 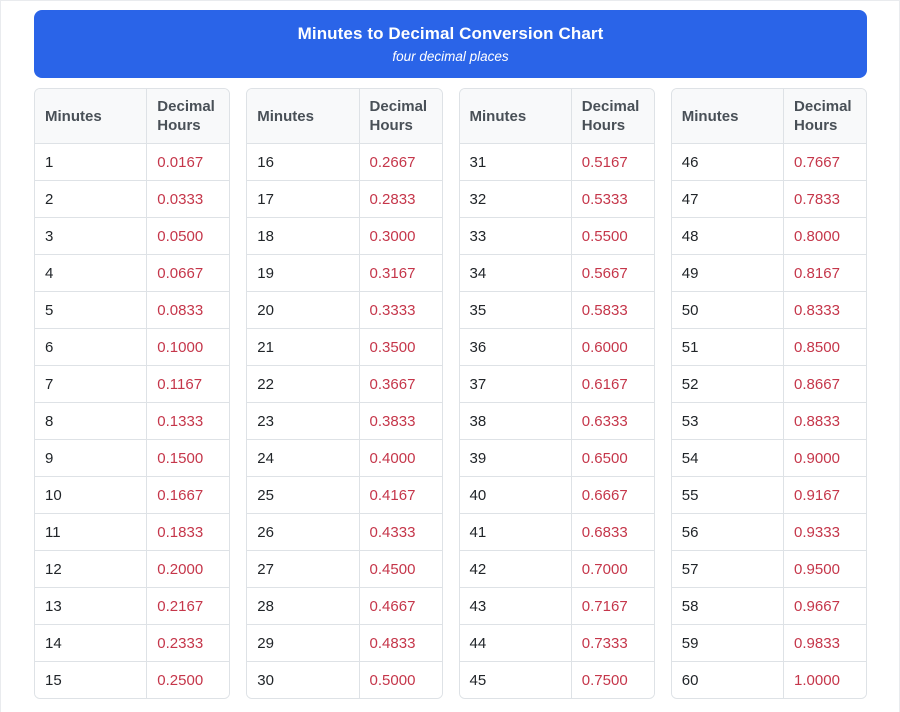 What do you see at coordinates (612, 199) in the screenshot?
I see `decimal-hours-value: 0.5333` at bounding box center [612, 199].